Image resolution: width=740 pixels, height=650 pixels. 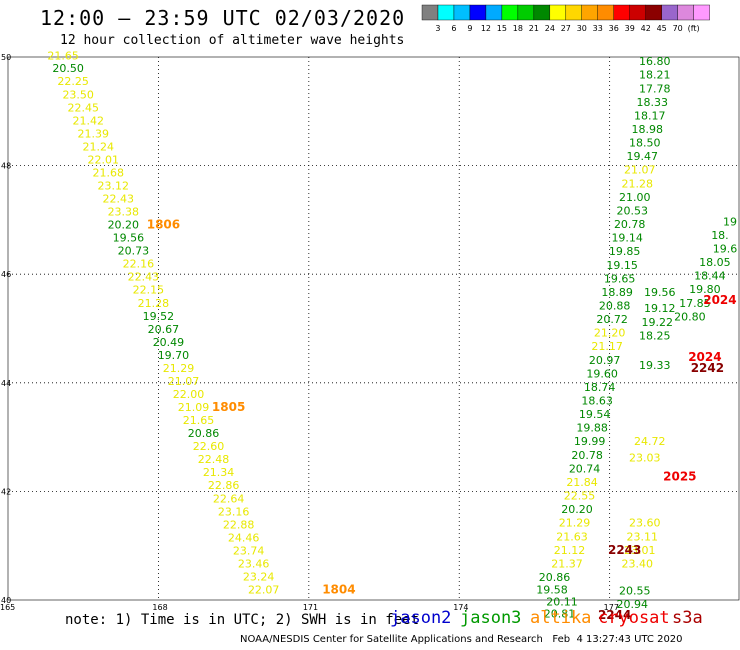 What do you see at coordinates (159, 607) in the screenshot?
I see `longitude-tick-label: 168` at bounding box center [159, 607].